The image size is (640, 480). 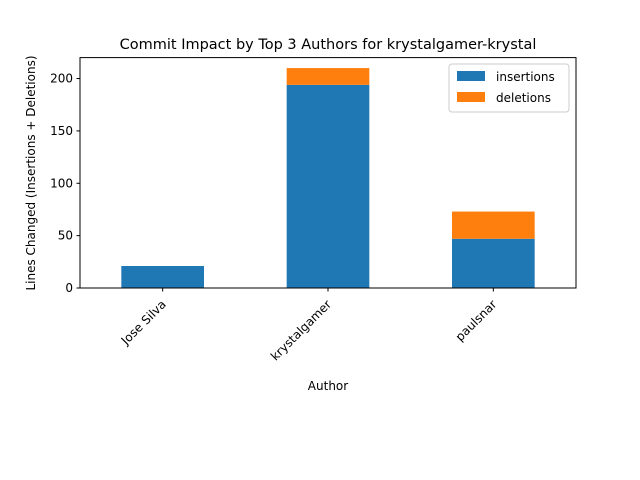 I want to click on legend-label-deletions: deletions, so click(x=523, y=98).